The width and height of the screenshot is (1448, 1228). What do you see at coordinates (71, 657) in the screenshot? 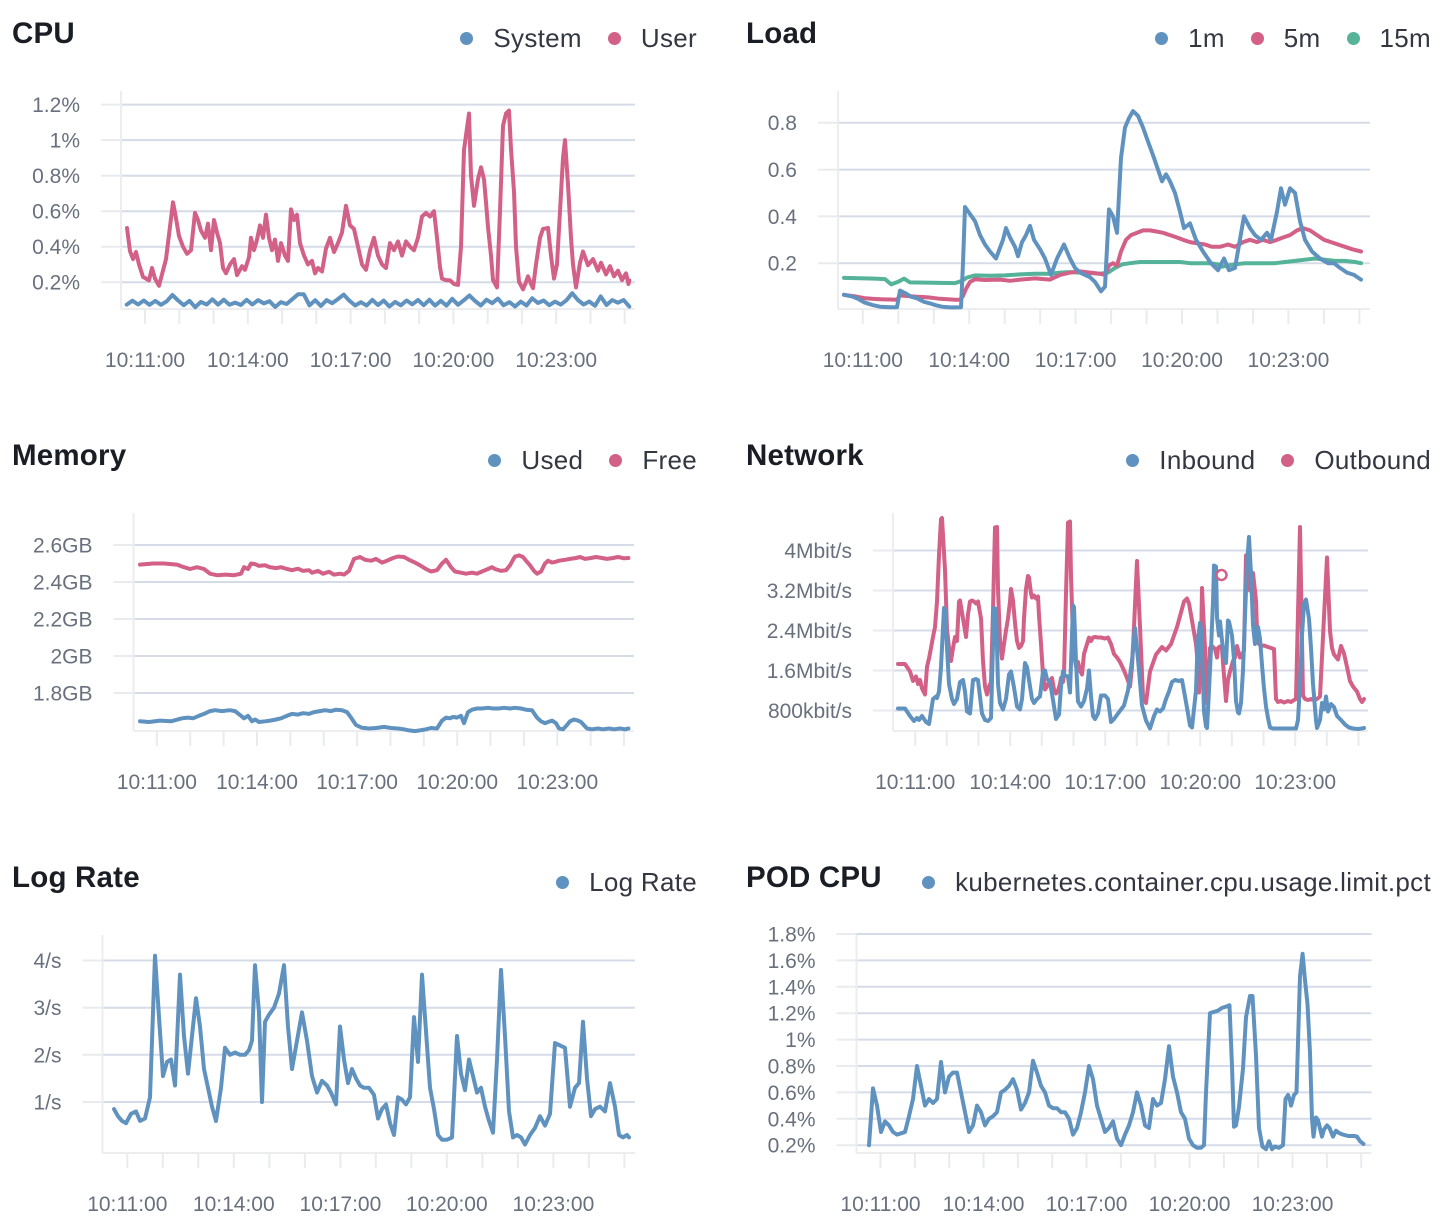
I see `svg-text: 2GB` at bounding box center [71, 657].